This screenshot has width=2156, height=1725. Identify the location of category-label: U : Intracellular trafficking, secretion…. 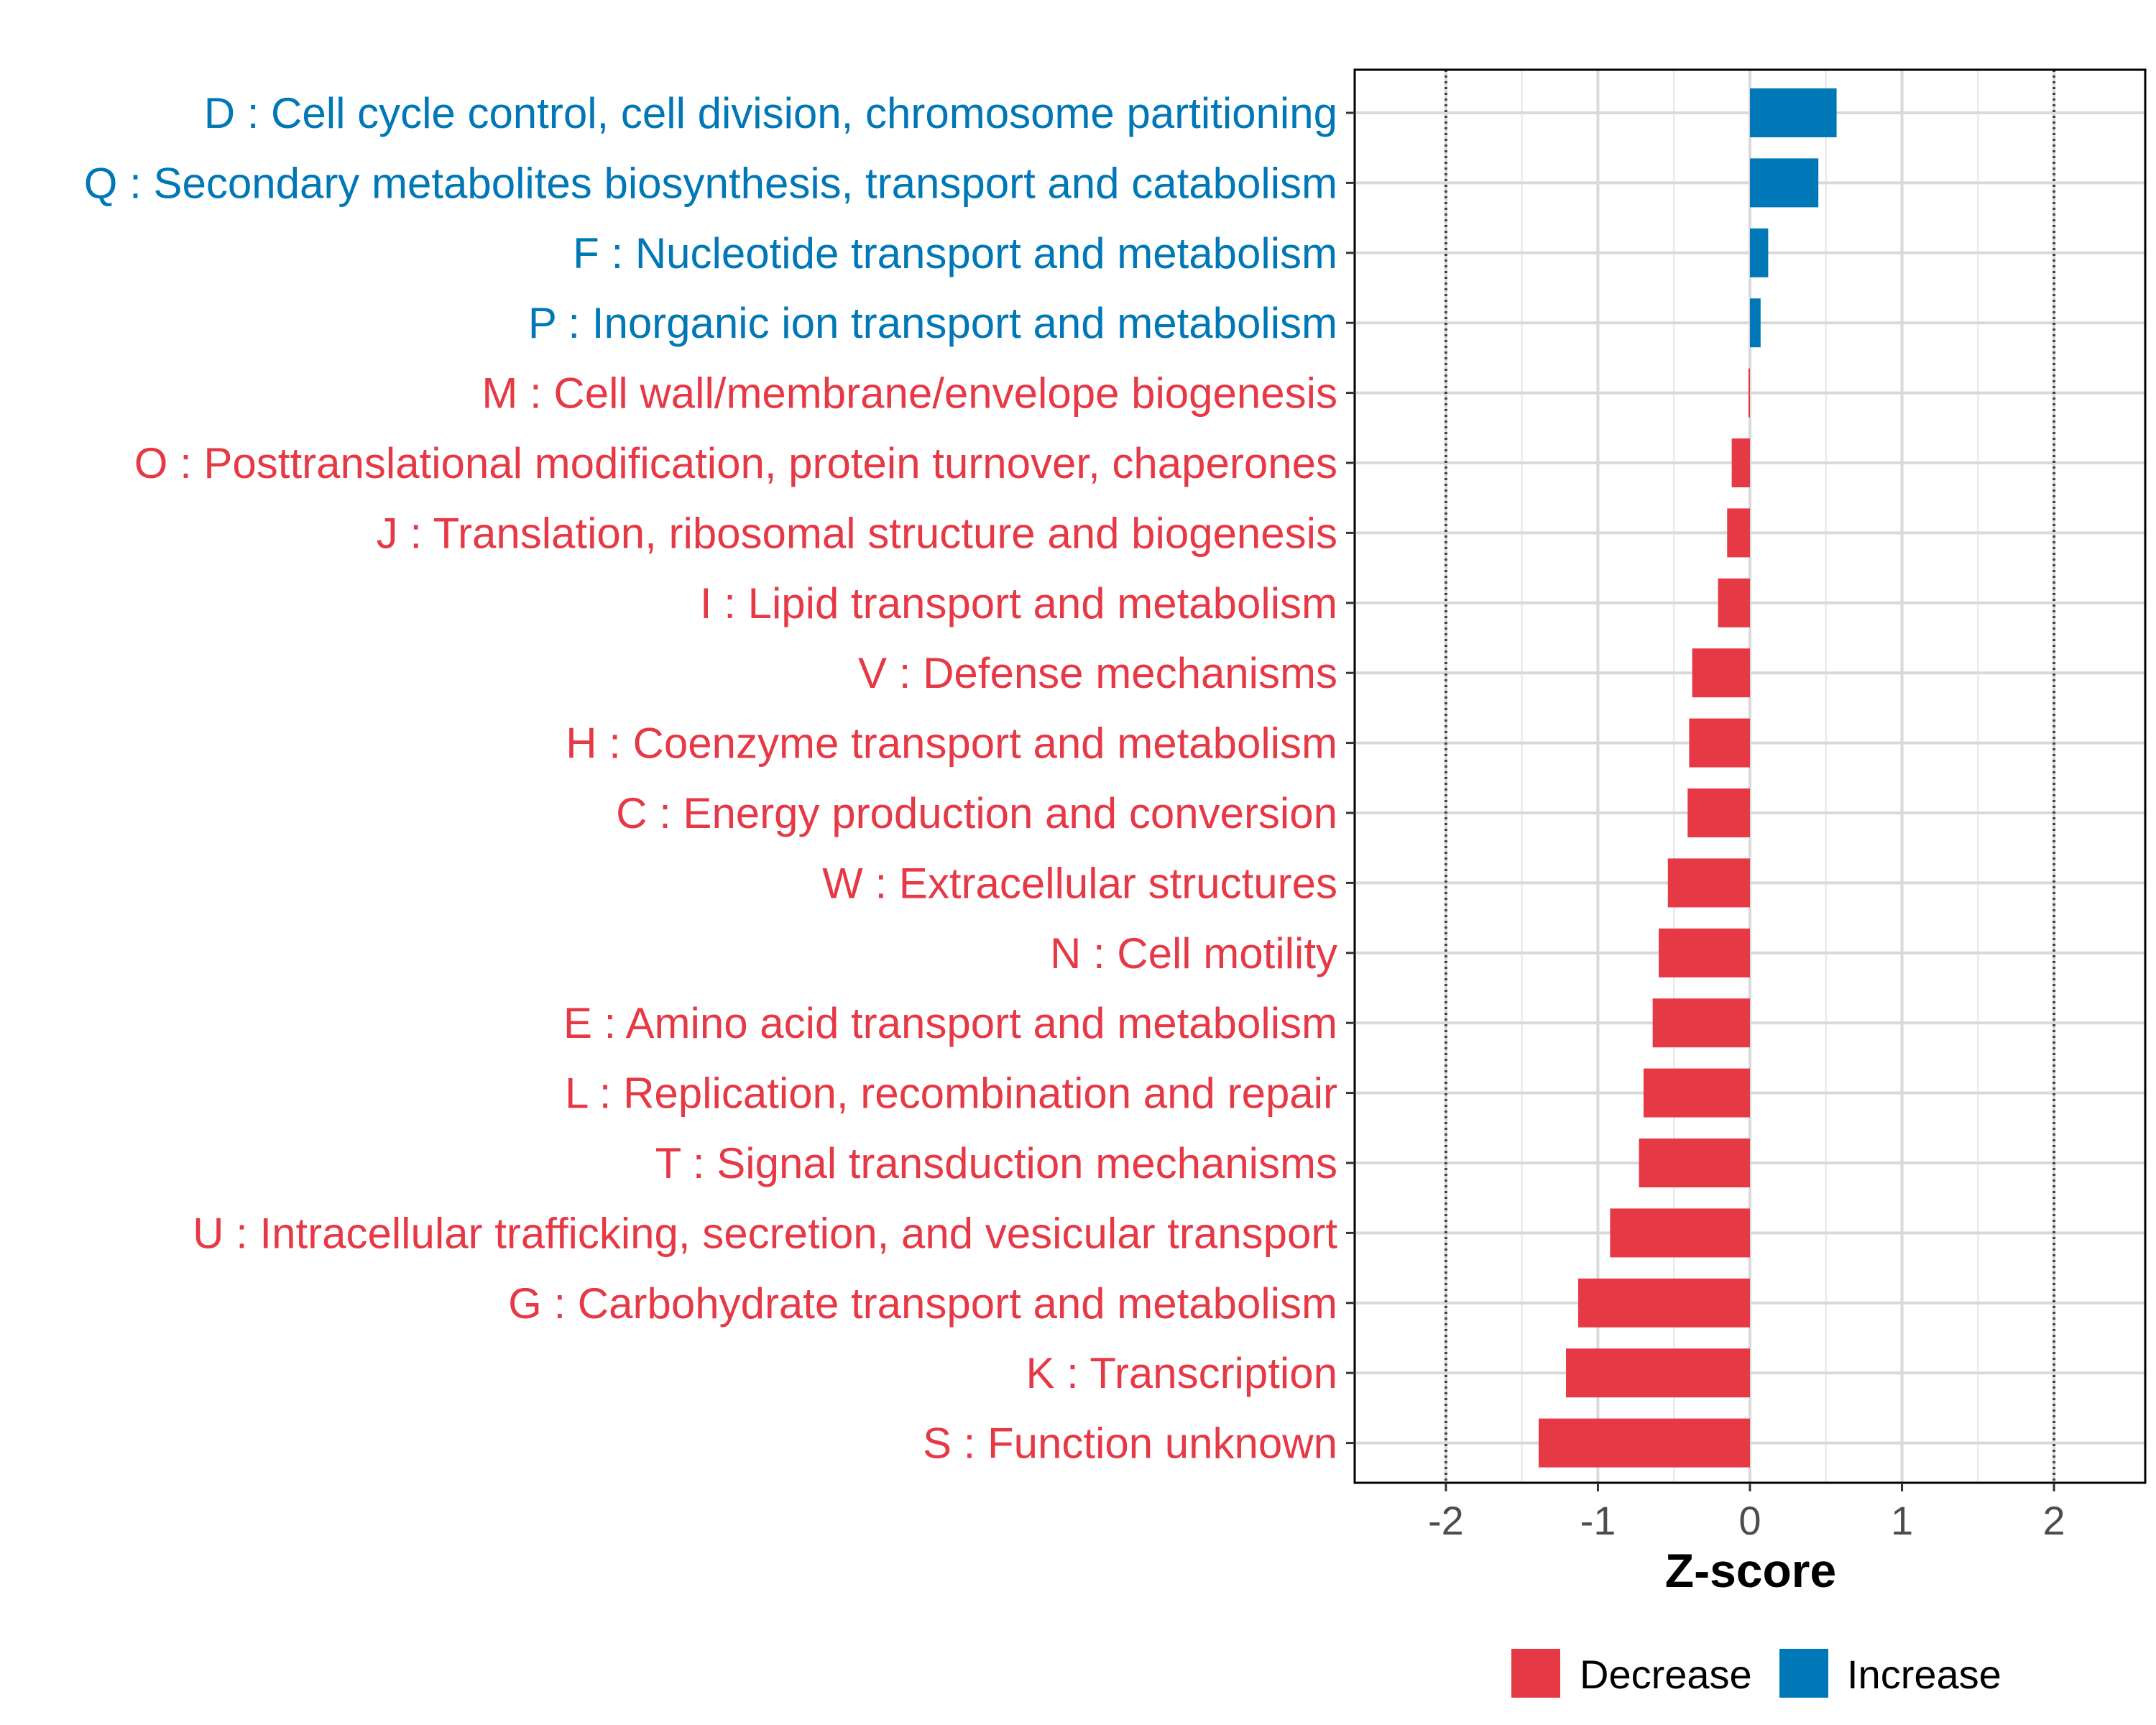
(765, 1233).